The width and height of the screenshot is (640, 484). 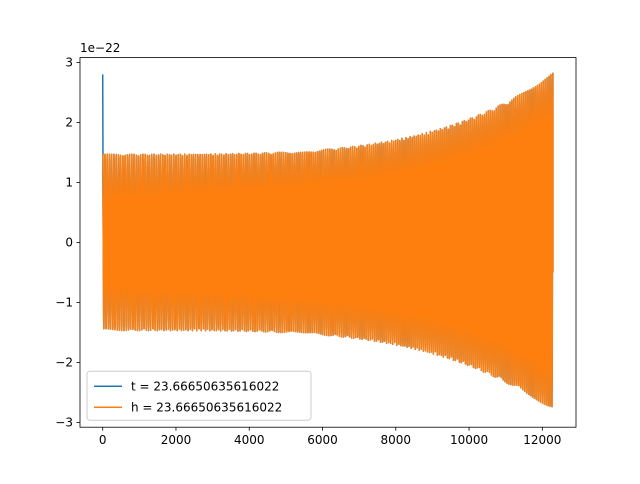 What do you see at coordinates (103, 440) in the screenshot?
I see `x-tick-label: 0` at bounding box center [103, 440].